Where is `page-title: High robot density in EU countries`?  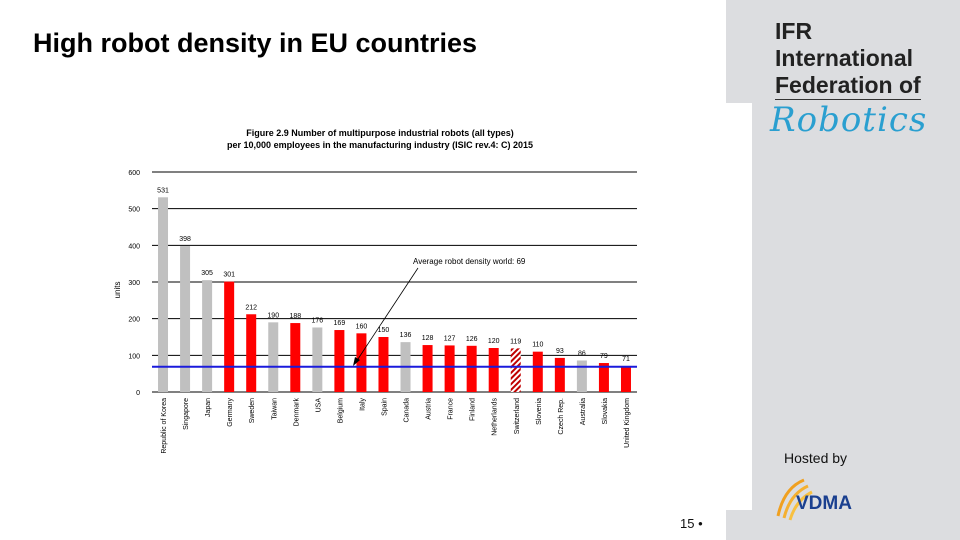 page-title: High robot density in EU countries is located at coordinates (255, 43).